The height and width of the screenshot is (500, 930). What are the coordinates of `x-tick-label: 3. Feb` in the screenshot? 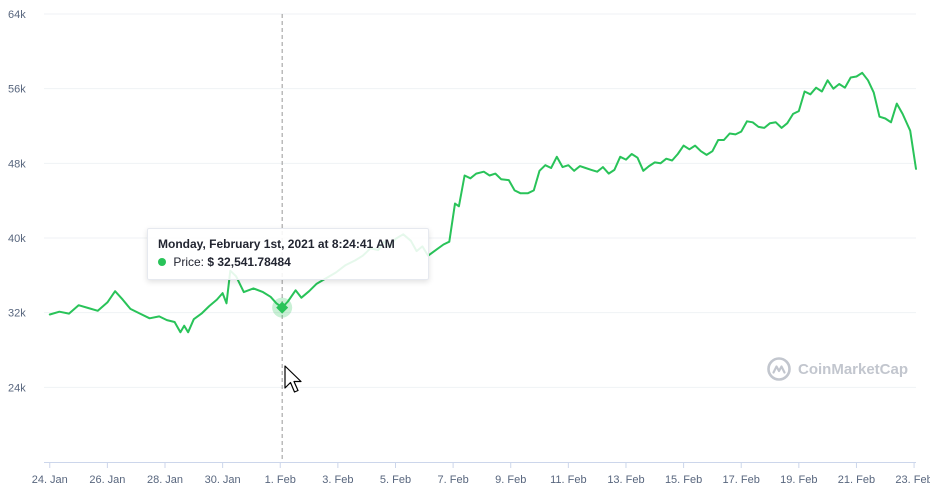 It's located at (337, 480).